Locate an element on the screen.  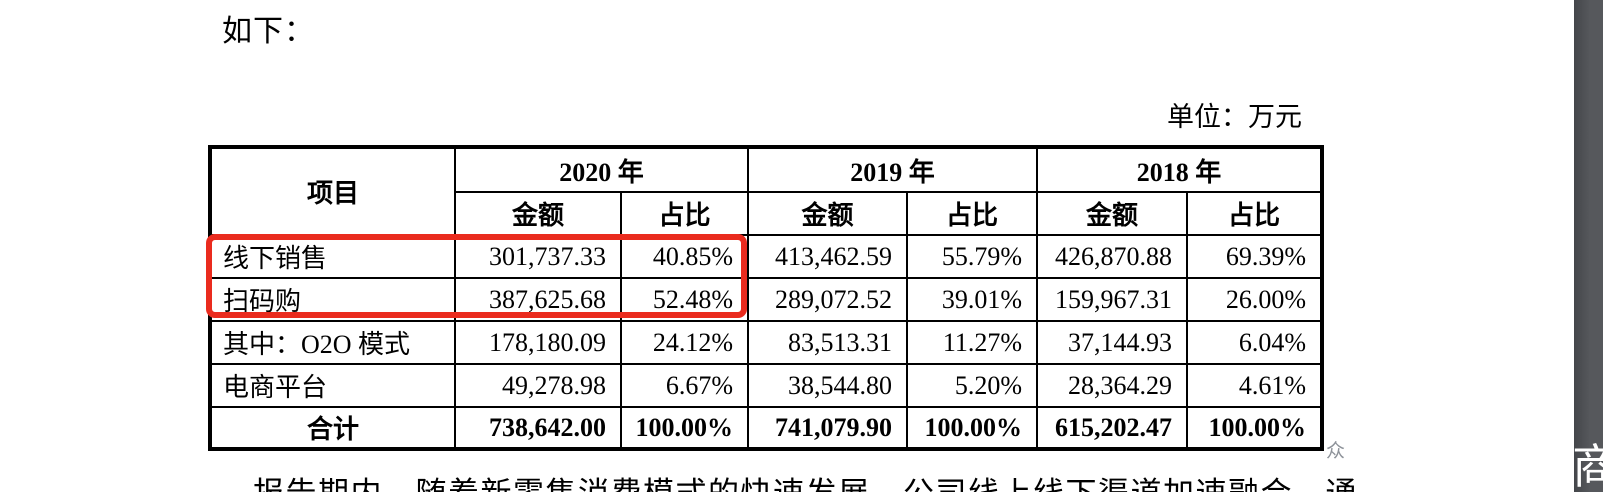
cell-amount-2020: 49,278.98 is located at coordinates (538, 385).